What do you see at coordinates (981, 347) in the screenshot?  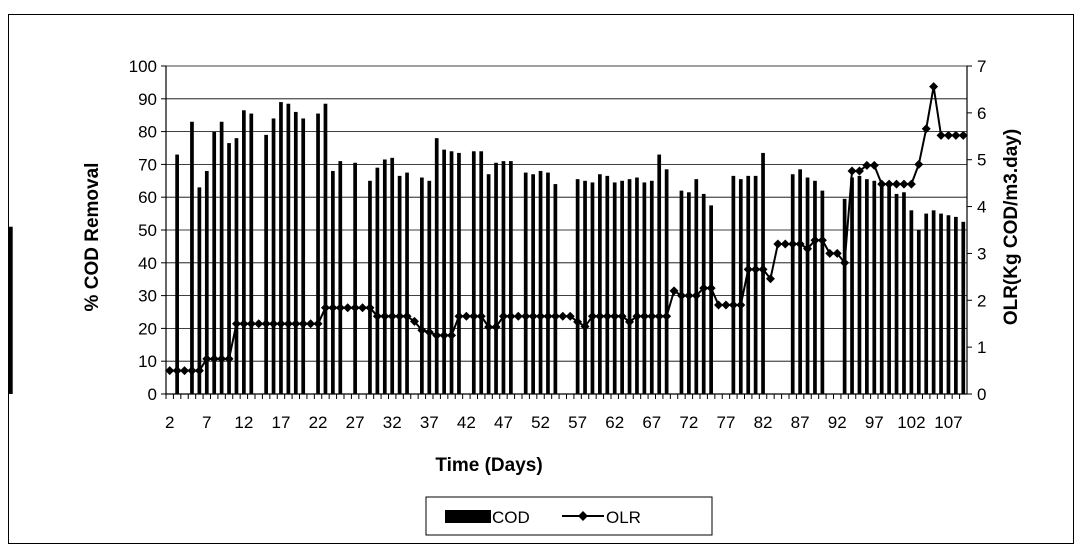 I see `right-tick-label-1: 1` at bounding box center [981, 347].